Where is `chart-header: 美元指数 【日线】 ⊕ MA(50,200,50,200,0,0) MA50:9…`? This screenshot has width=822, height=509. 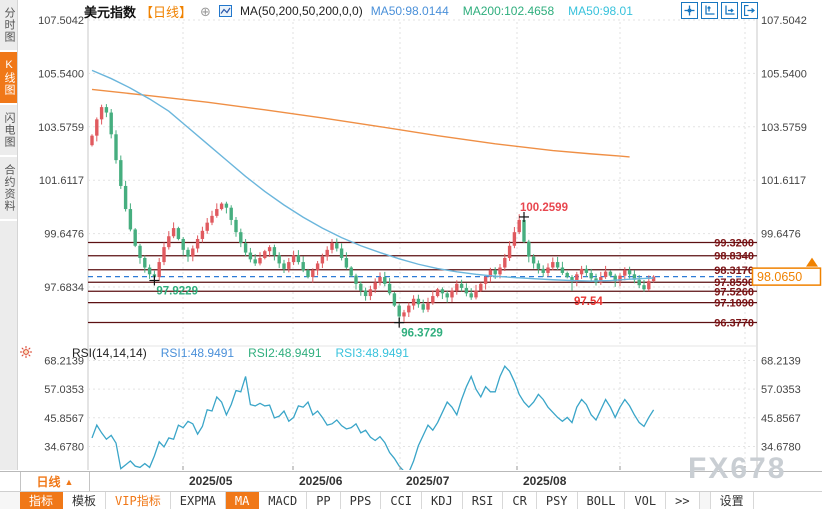 chart-header: 美元指数 【日线】 ⊕ MA(50,200,50,200,0,0) MA50:9… is located at coordinates (358, 11).